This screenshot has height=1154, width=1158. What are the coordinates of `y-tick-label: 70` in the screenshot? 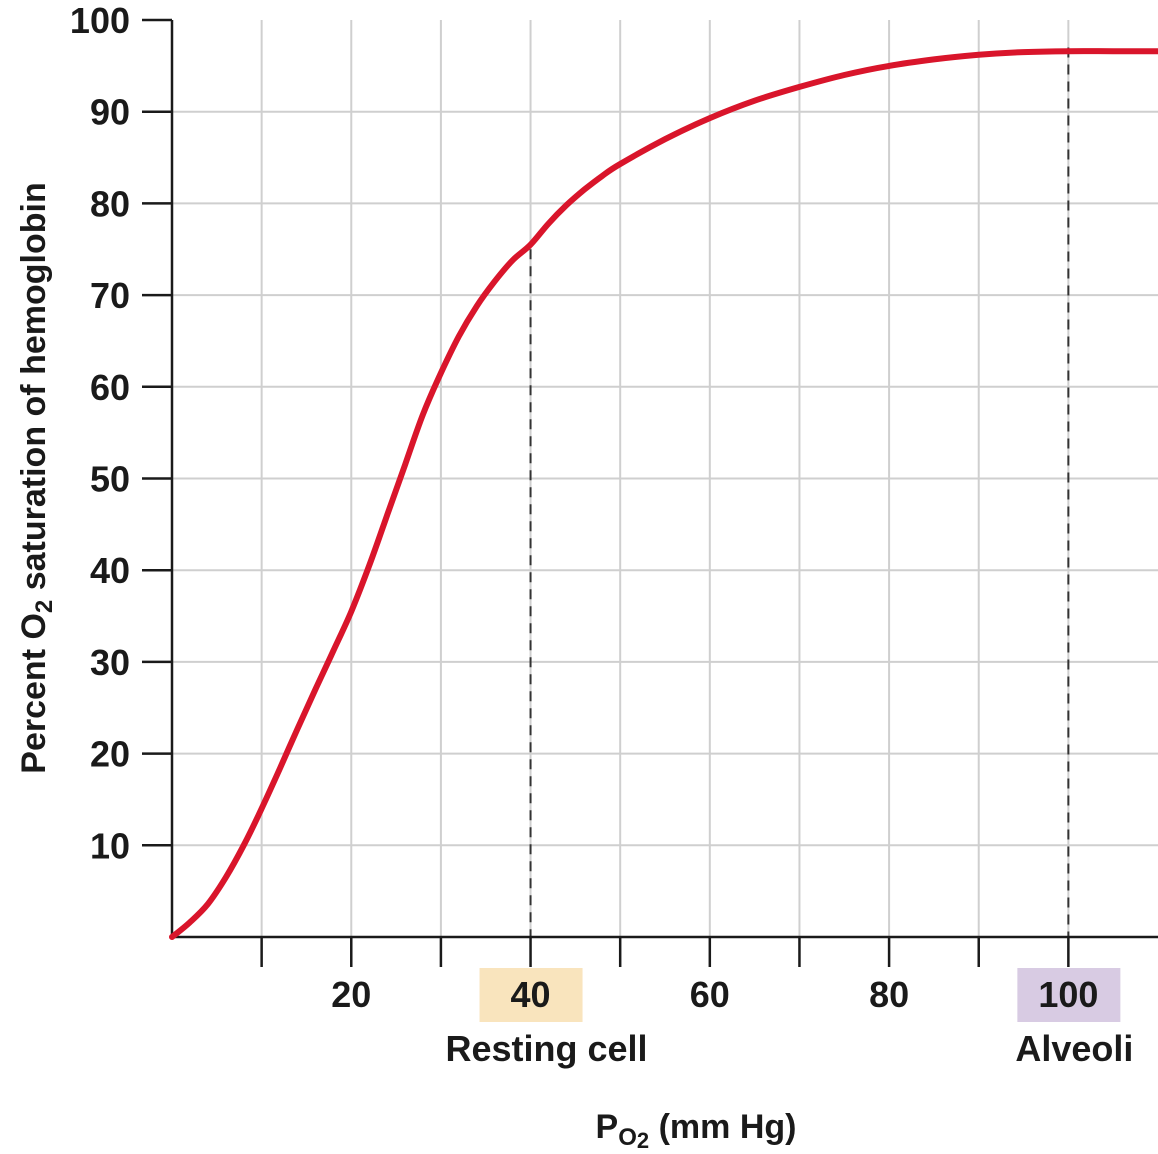 It's located at (110, 295).